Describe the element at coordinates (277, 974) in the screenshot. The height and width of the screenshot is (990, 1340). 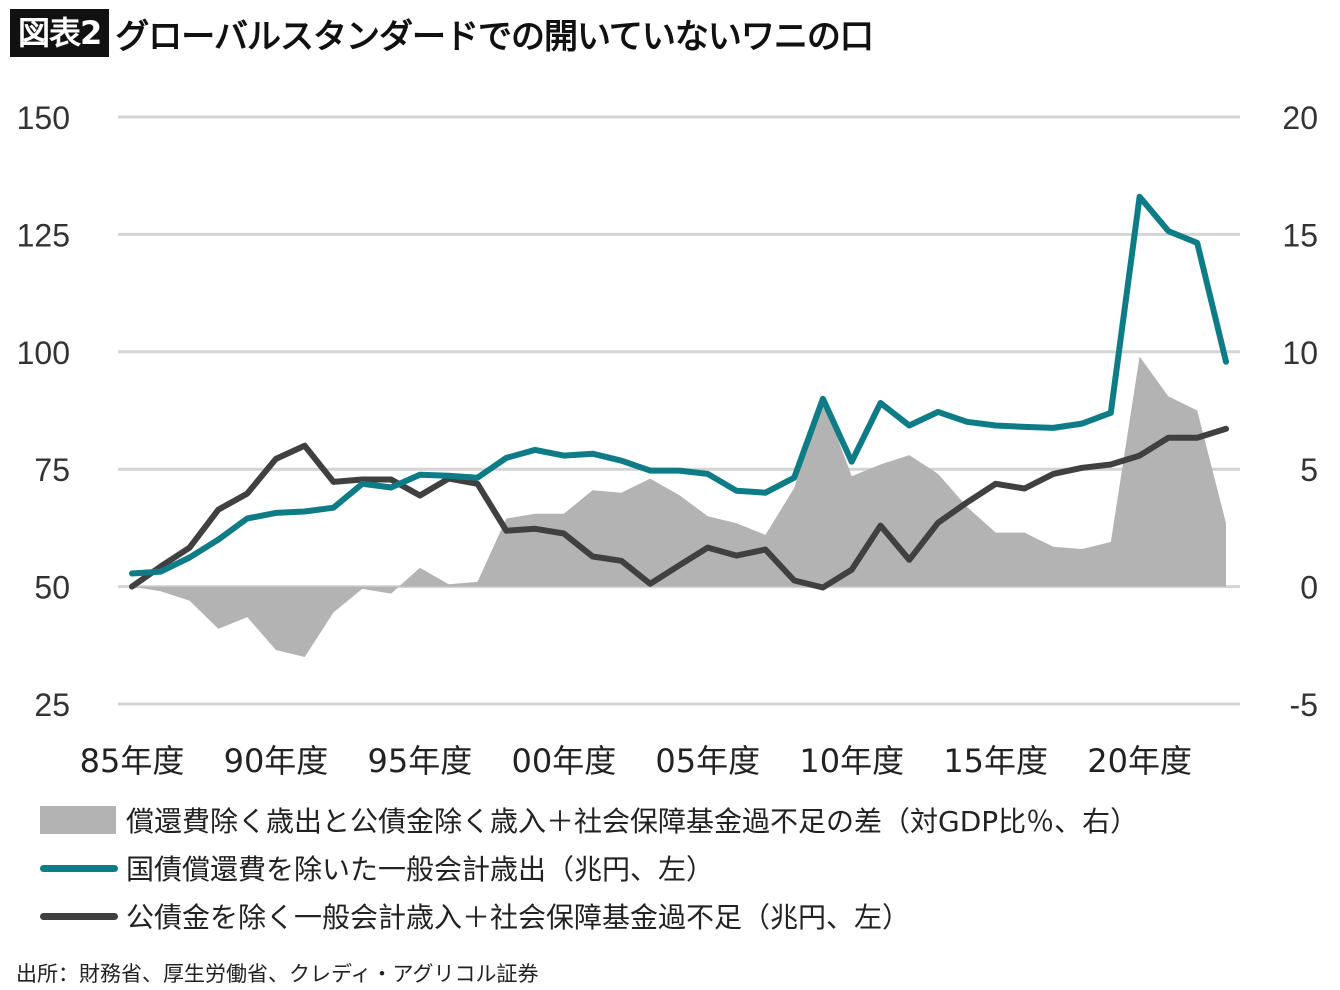
I see `source-note: 出所：財務省、厚生労働省、クレディ・アグリコル証券` at that location.